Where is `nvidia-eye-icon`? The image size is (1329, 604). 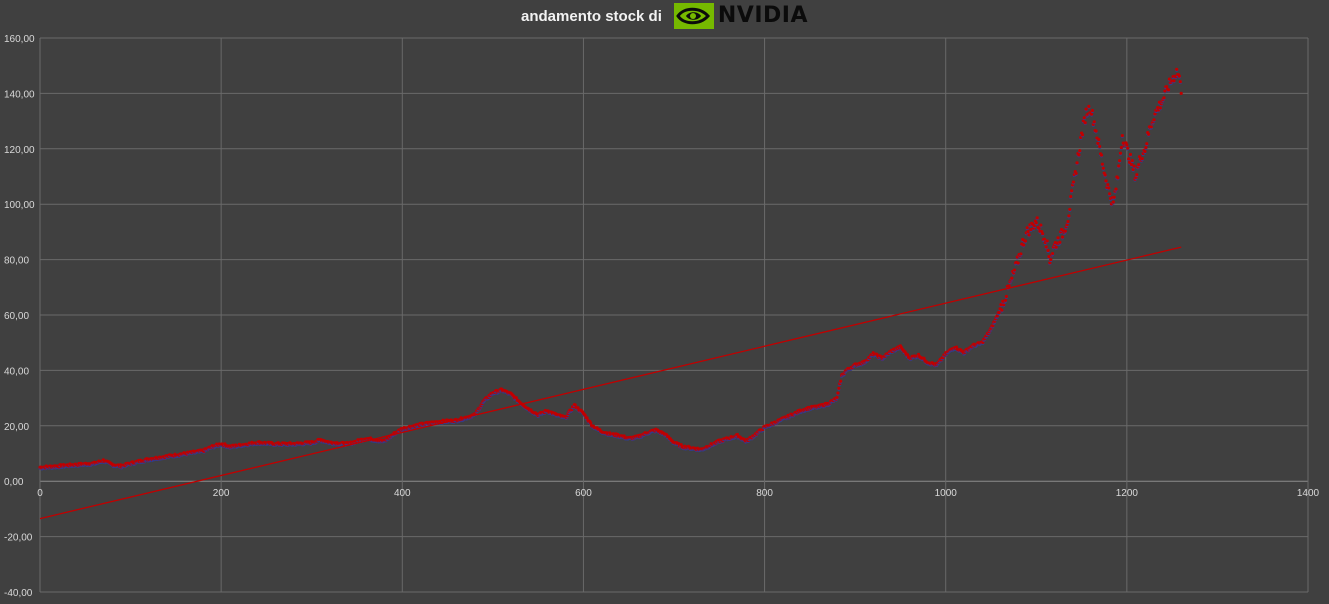 nvidia-eye-icon is located at coordinates (693, 16).